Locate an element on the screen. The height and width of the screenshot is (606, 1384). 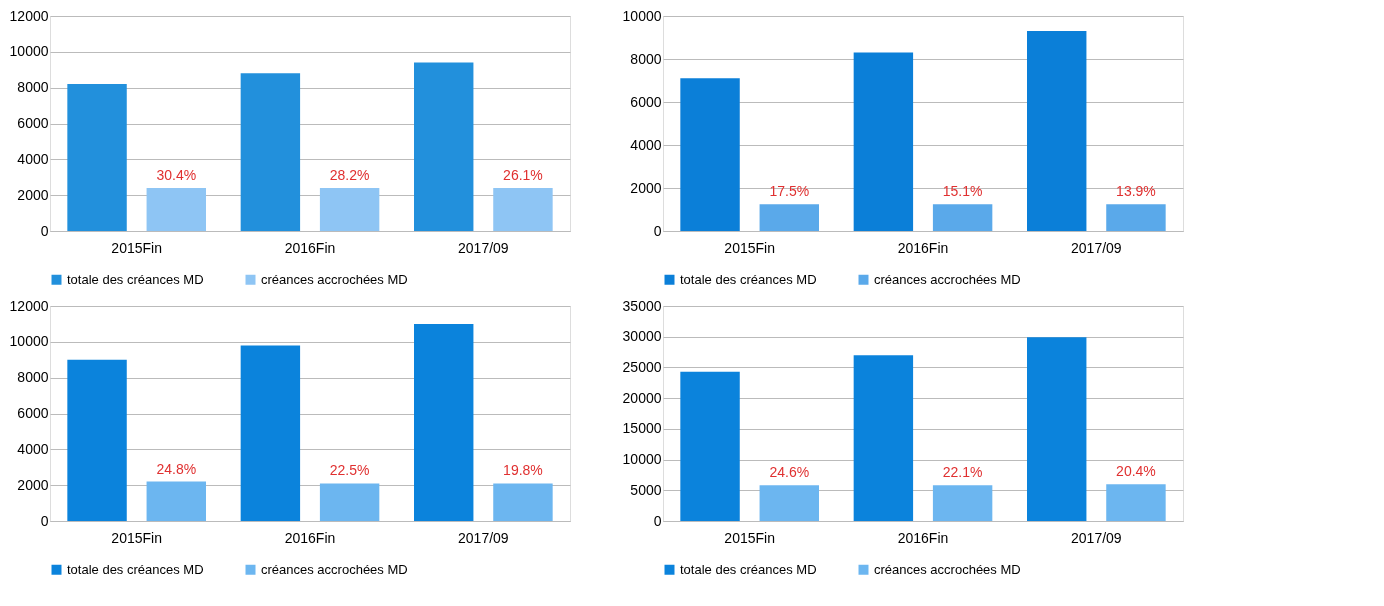
annotation: 26.1% is located at coordinates (523, 175).